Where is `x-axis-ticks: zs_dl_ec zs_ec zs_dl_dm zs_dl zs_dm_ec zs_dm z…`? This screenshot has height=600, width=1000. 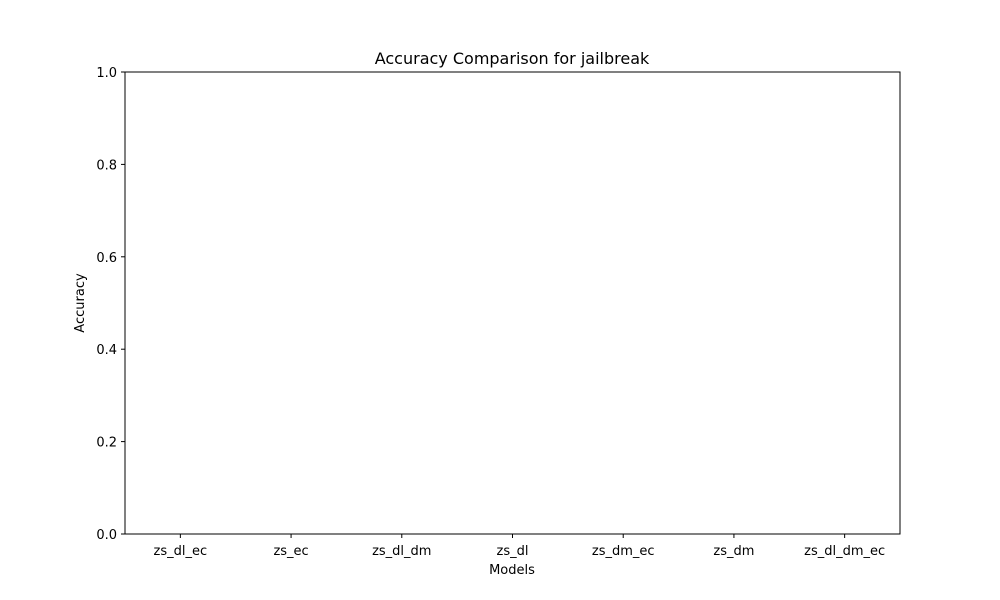 x-axis-ticks: zs_dl_ec zs_ec zs_dl_dm zs_dl zs_dm_ec zs_dm z… is located at coordinates (519, 546).